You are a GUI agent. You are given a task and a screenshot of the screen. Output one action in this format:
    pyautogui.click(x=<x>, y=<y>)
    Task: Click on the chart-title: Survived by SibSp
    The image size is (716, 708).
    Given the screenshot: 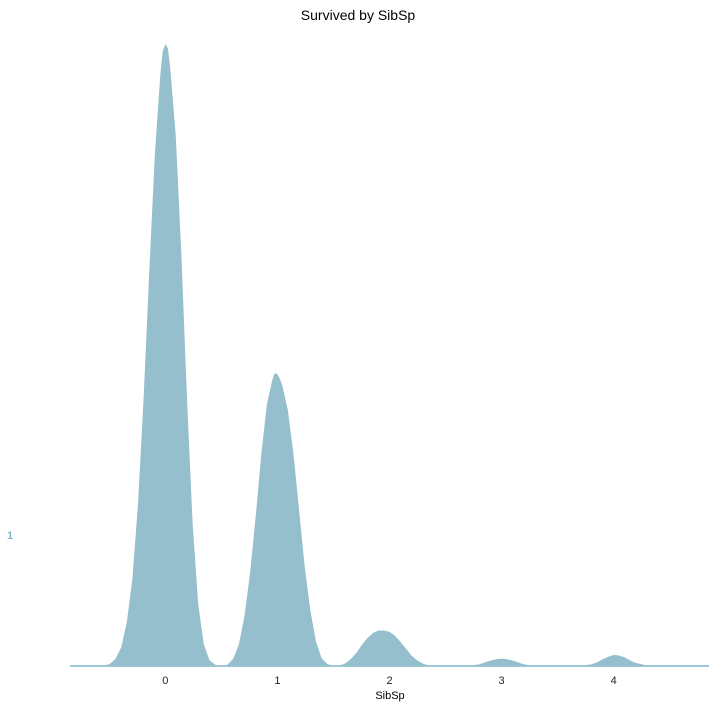 What is the action you would take?
    pyautogui.click(x=358, y=15)
    